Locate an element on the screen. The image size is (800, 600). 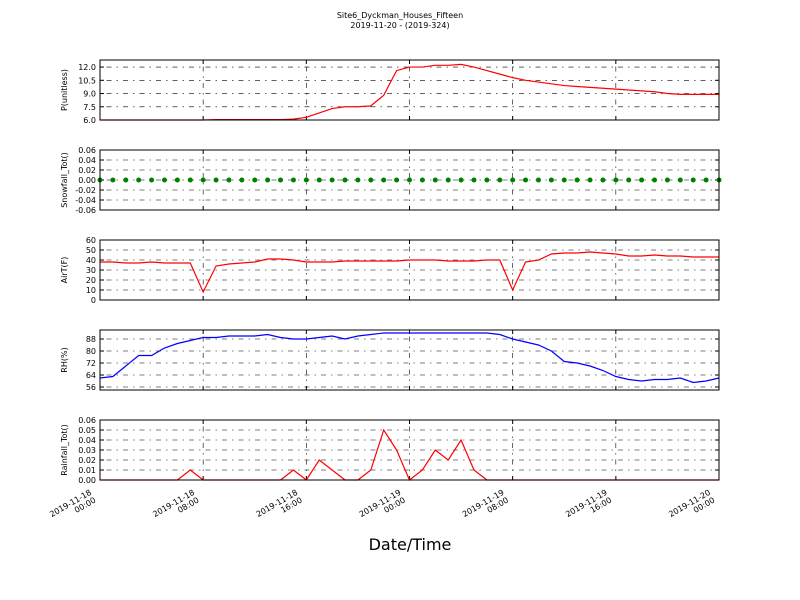
y-axis-label: RH(%) is located at coordinates (64, 359).